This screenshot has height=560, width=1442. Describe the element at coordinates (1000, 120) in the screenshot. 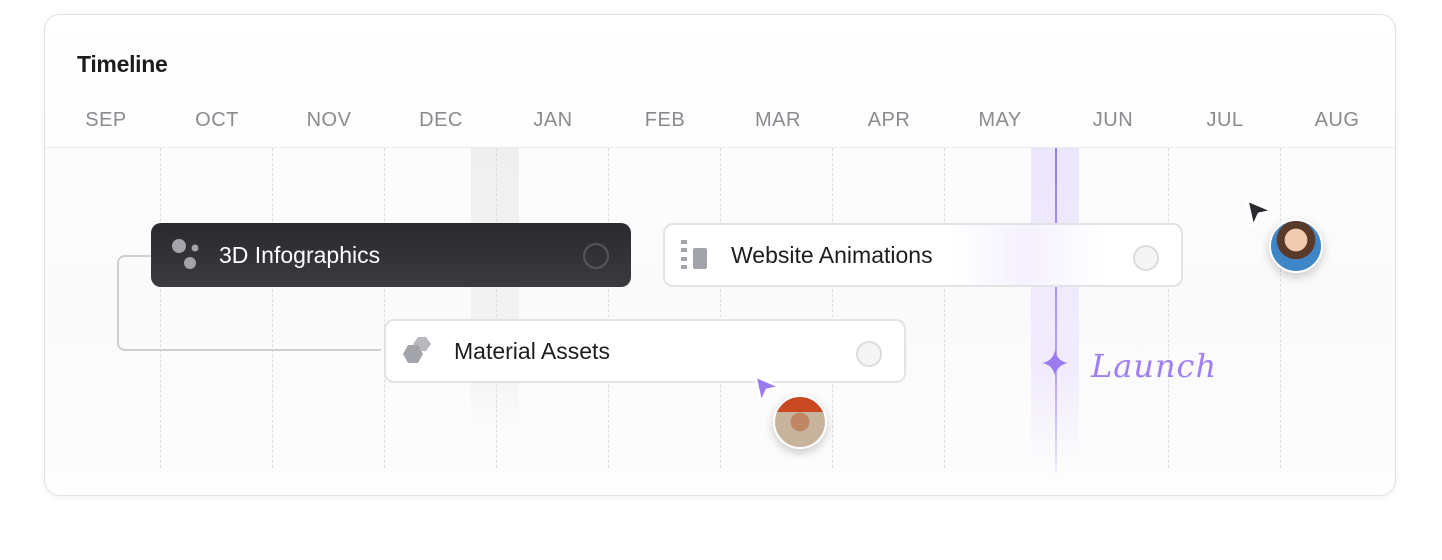

I see `month-label: MAY` at that location.